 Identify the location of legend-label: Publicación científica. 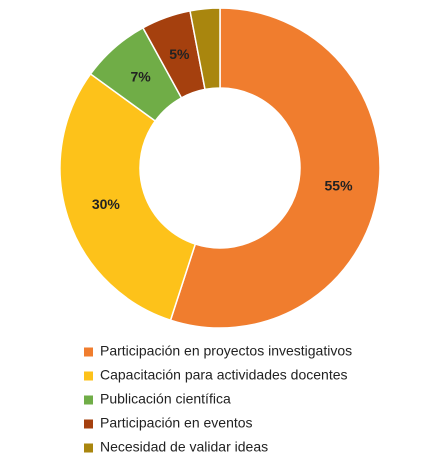
(165, 399).